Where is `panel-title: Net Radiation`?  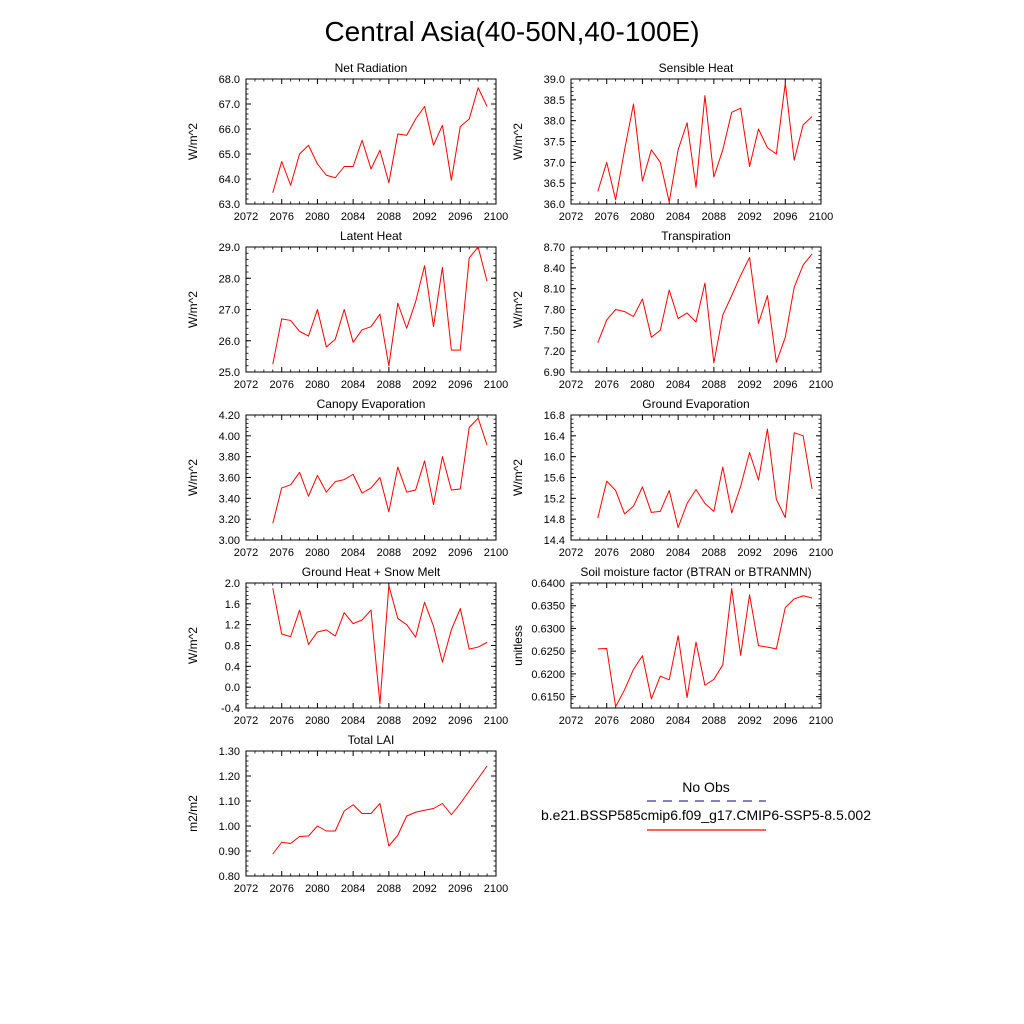 panel-title: Net Radiation is located at coordinates (371, 68).